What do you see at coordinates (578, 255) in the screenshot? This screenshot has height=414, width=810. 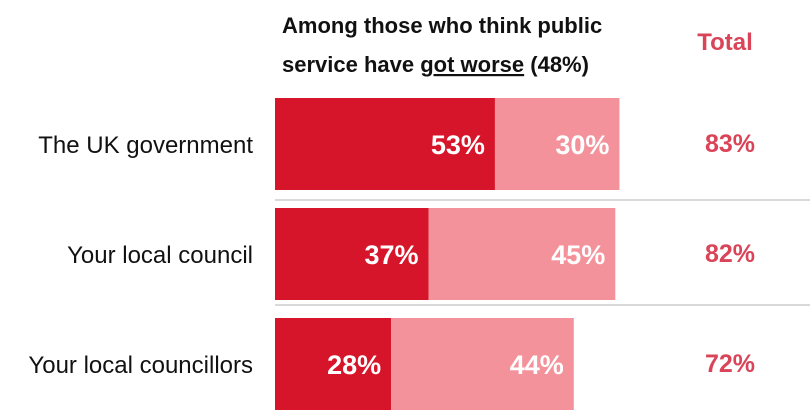 I see `bar-data-label: 45%` at bounding box center [578, 255].